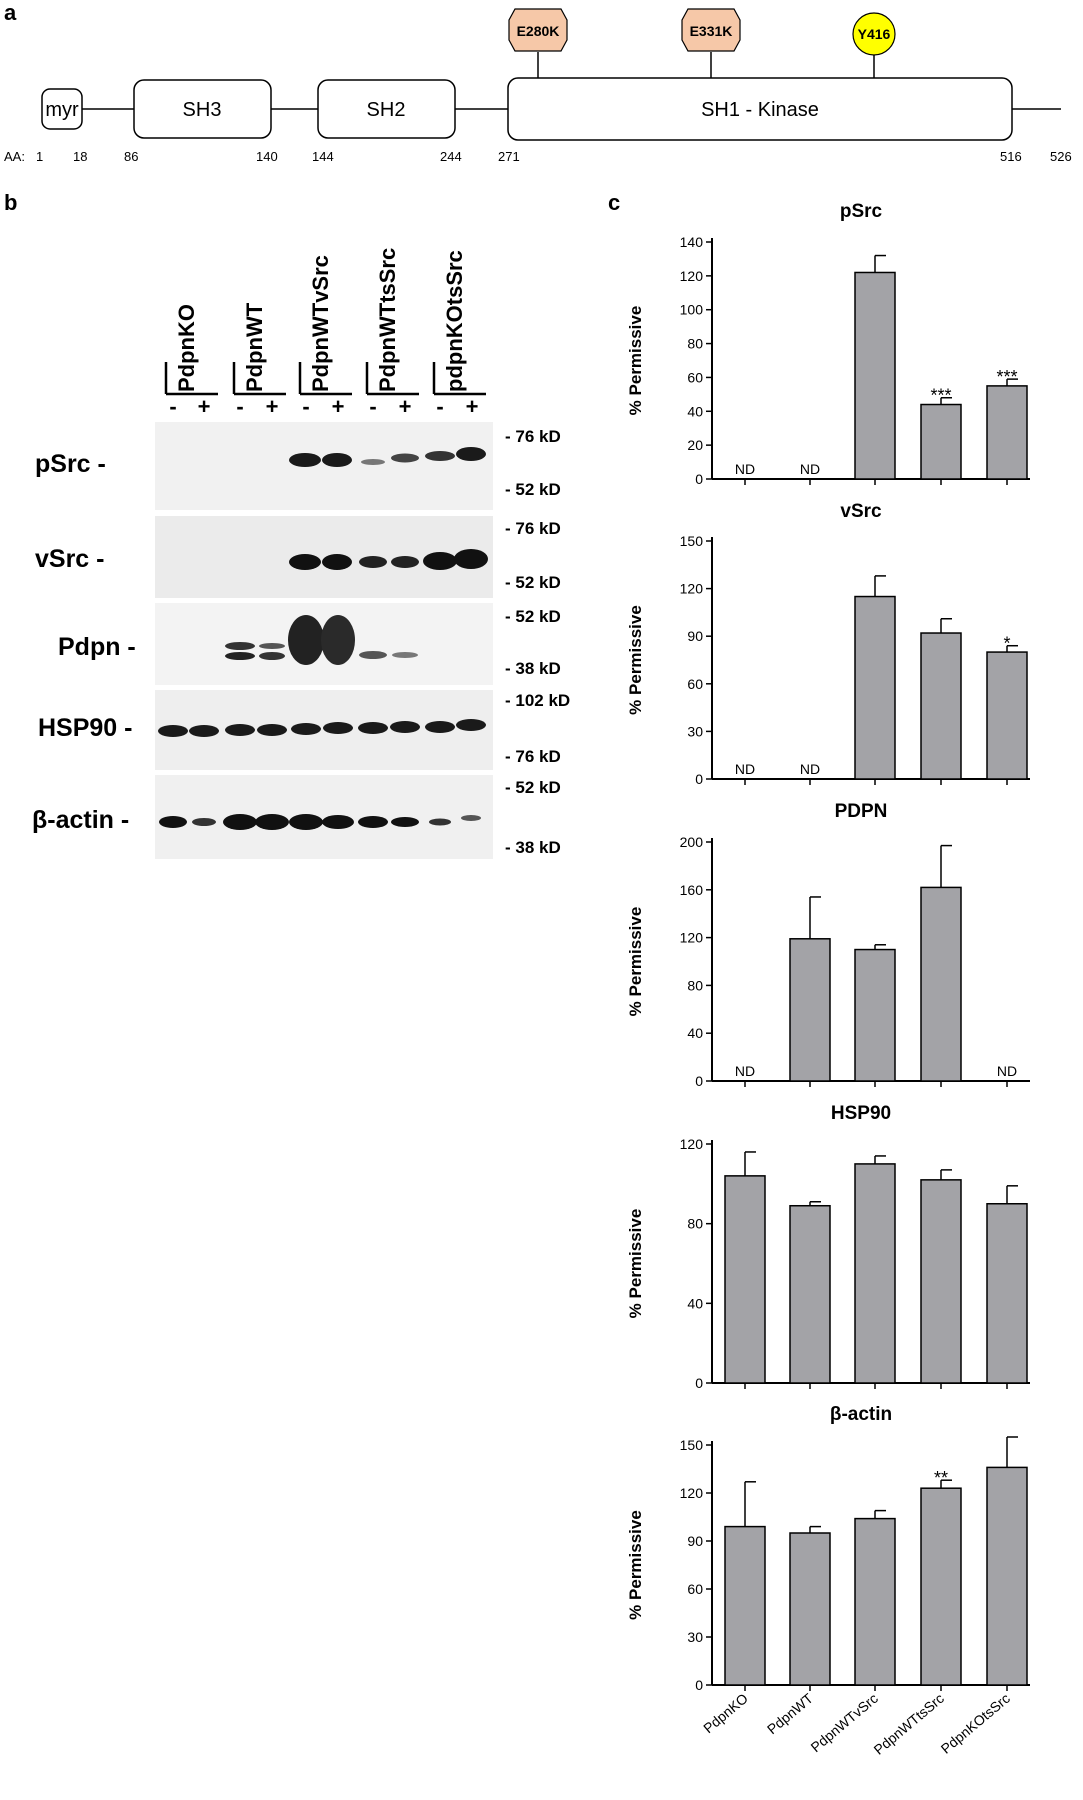 The image size is (1083, 1800). I want to click on domain-sh2-label: SH2, so click(386, 110).